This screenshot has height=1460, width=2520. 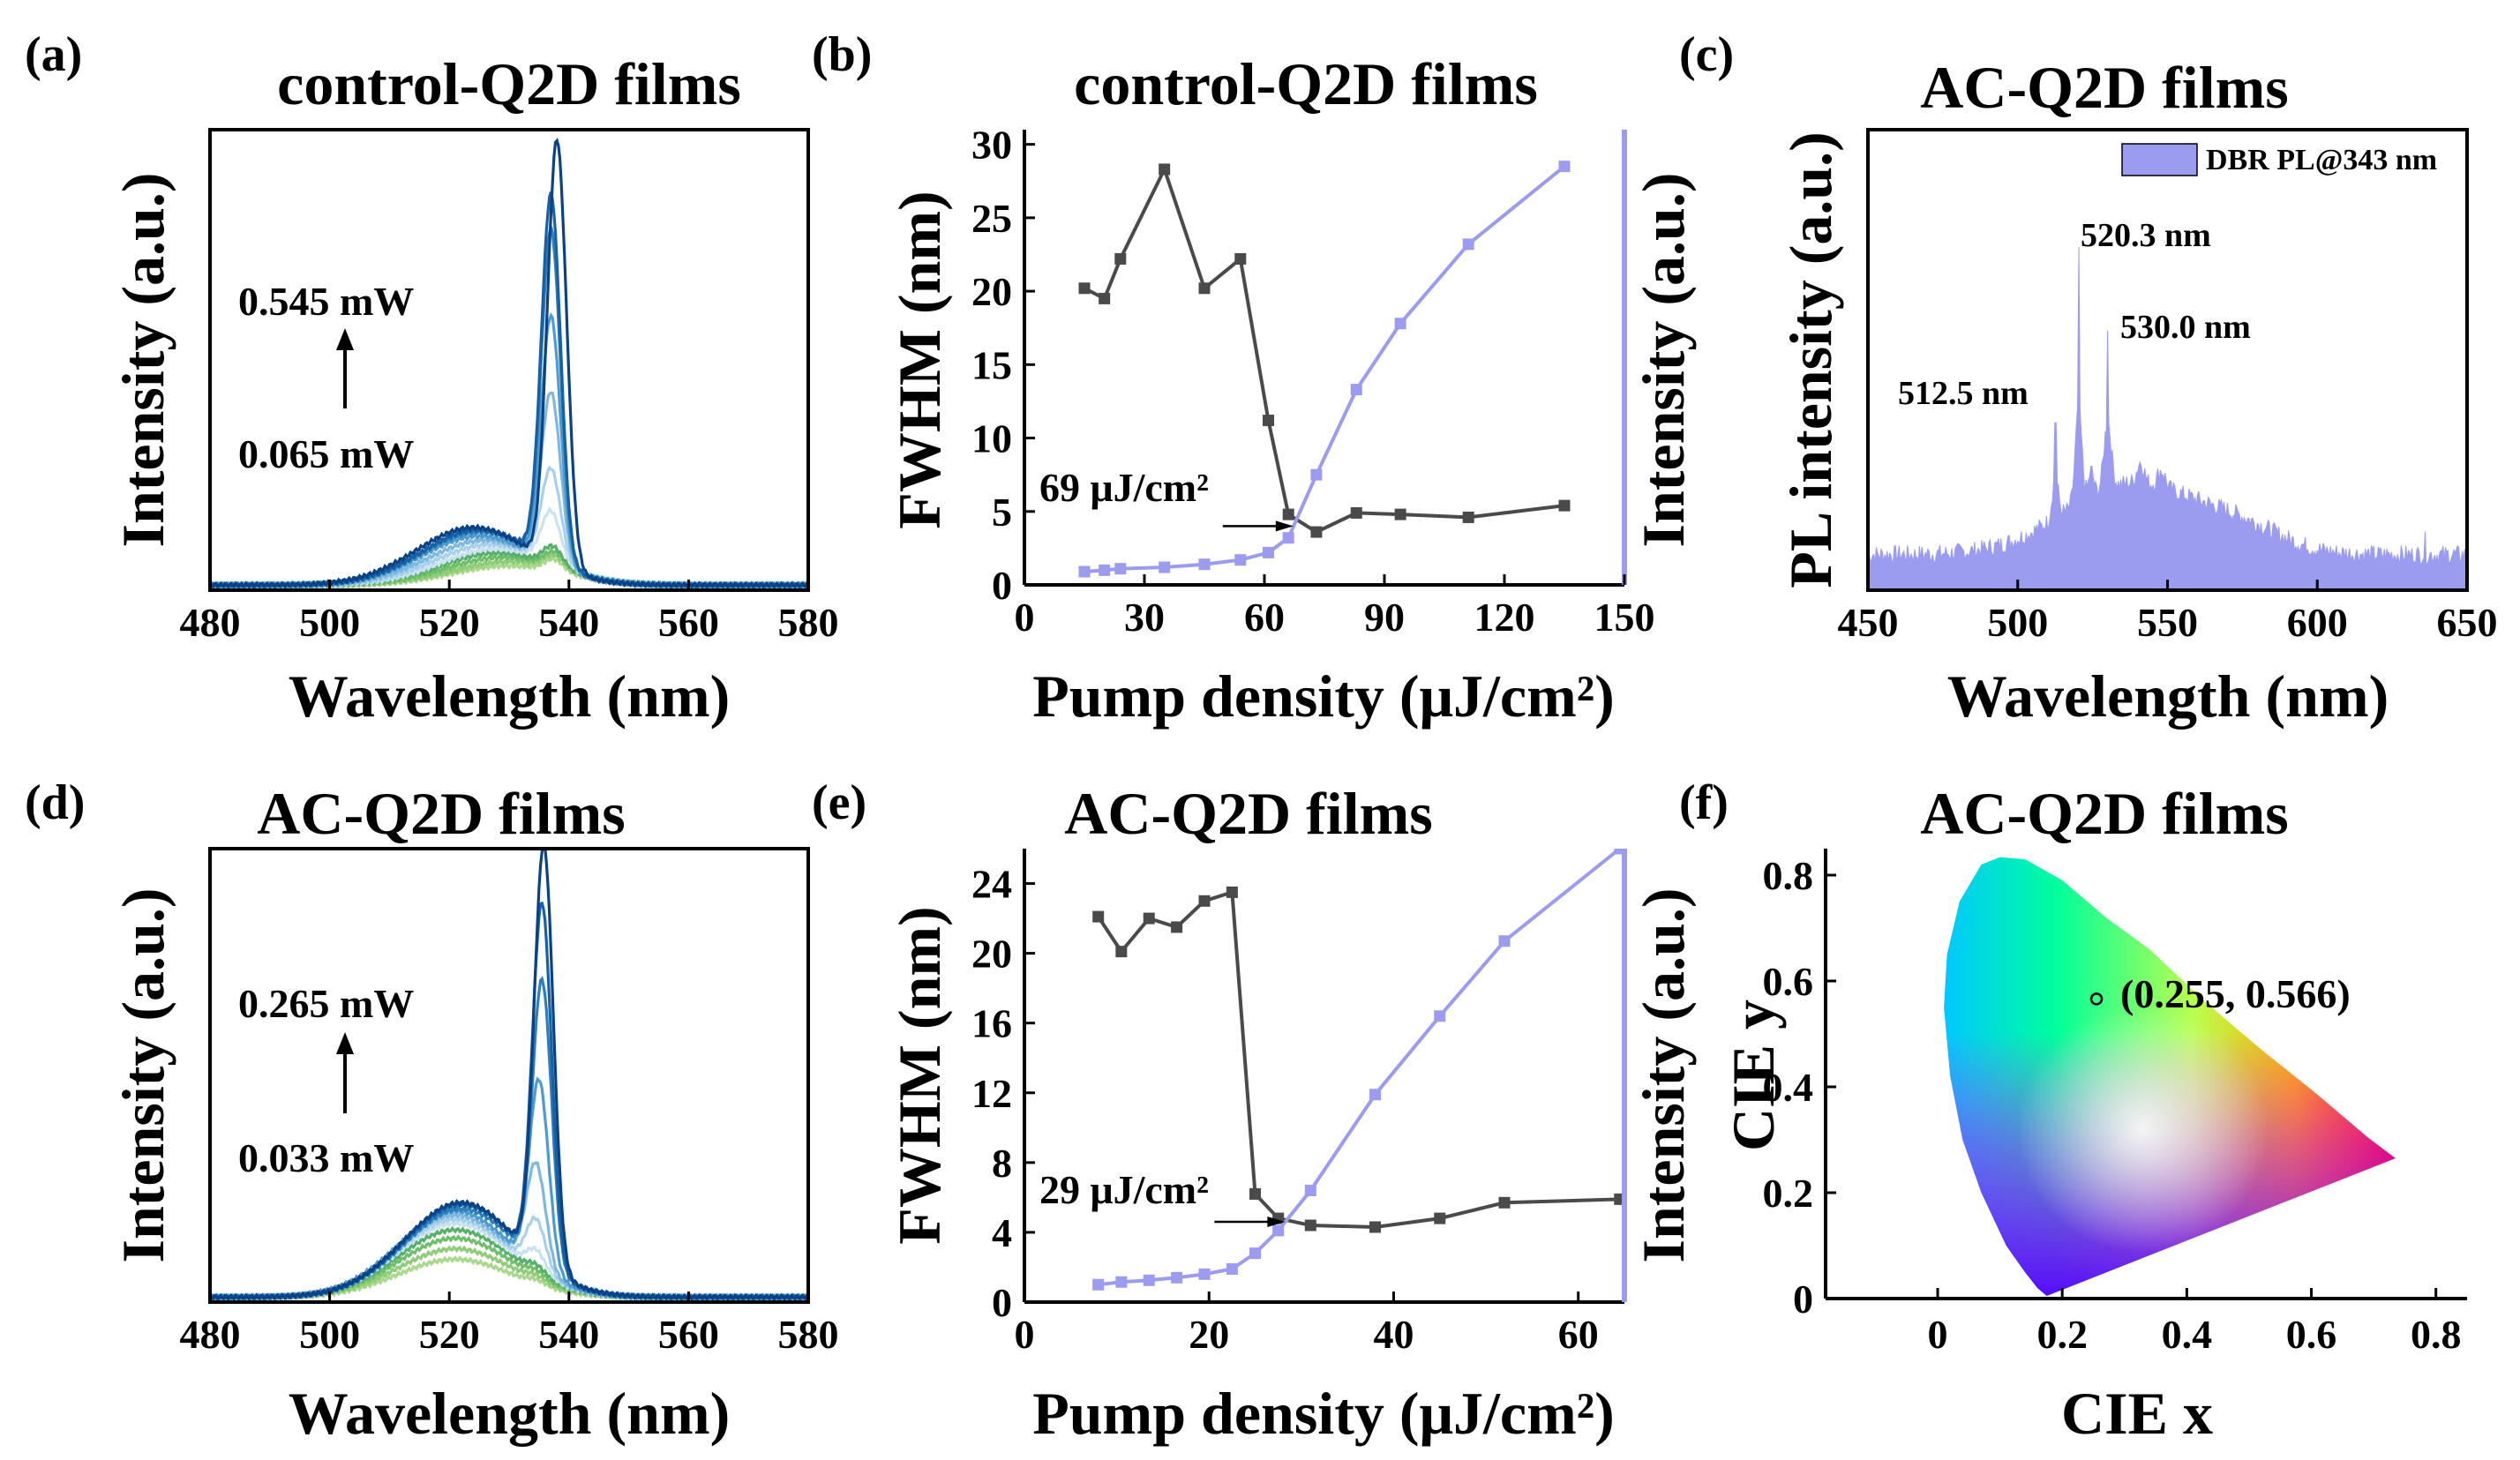 I want to click on panel-b-threshold-arrow, so click(x=1258, y=526).